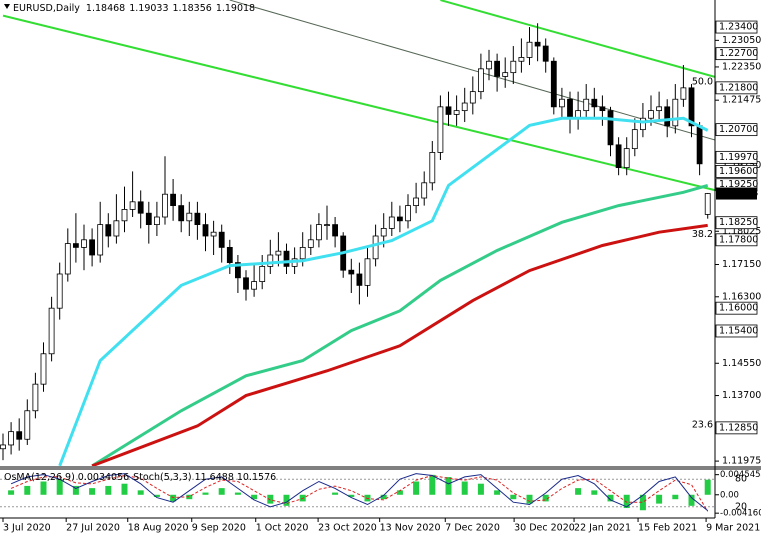 Image resolution: width=761 pixels, height=536 pixels. What do you see at coordinates (741, 100) in the screenshot?
I see `y-tick-label: 1.21475` at bounding box center [741, 100].